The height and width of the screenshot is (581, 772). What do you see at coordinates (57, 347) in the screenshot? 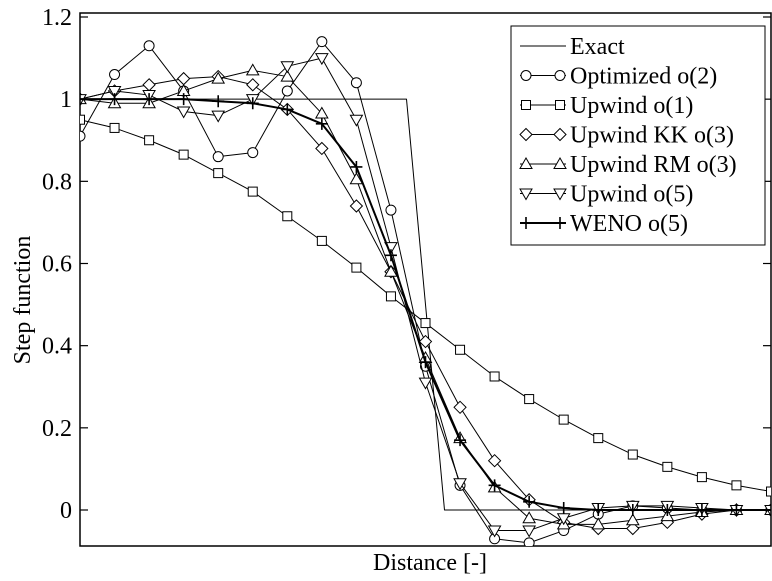
I see `y-tick-label: 0.4` at bounding box center [57, 347].